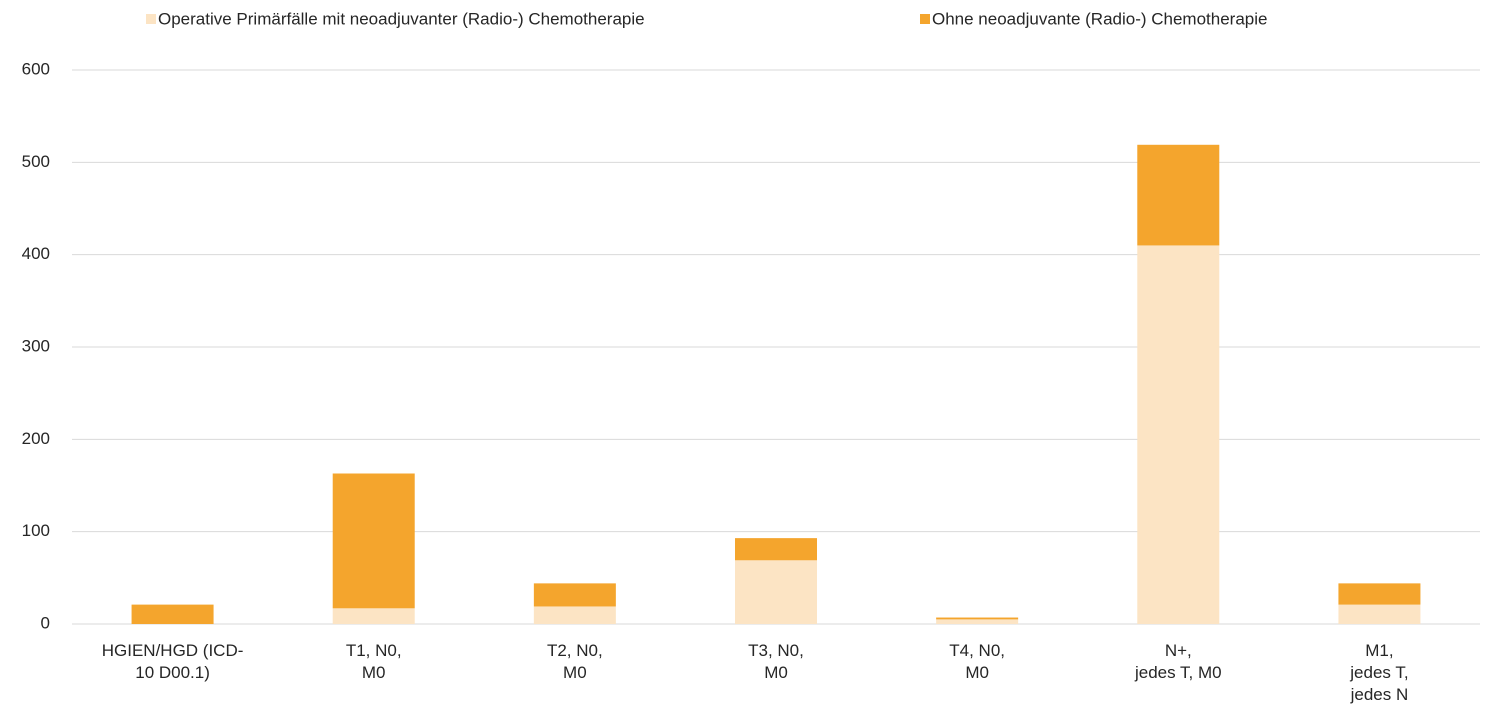 The image size is (1495, 718). I want to click on x-tick-line: T3, N0,, so click(776, 650).